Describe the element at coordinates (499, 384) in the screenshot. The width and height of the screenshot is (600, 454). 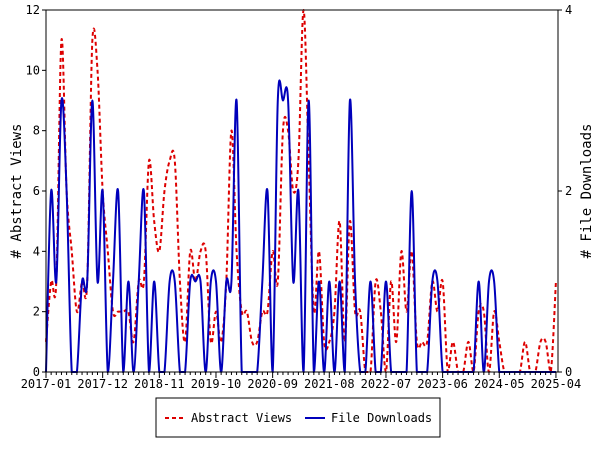
I see `x-tick-label: 2024-05` at that location.